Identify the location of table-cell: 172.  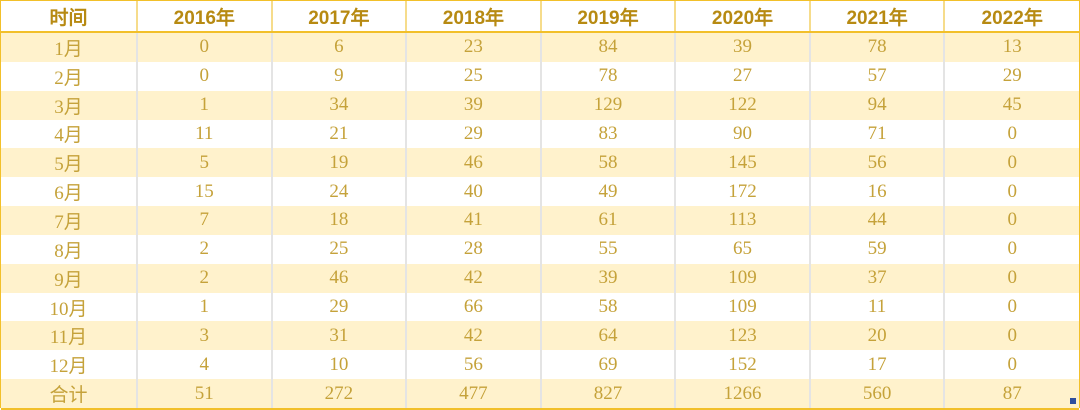
(743, 192).